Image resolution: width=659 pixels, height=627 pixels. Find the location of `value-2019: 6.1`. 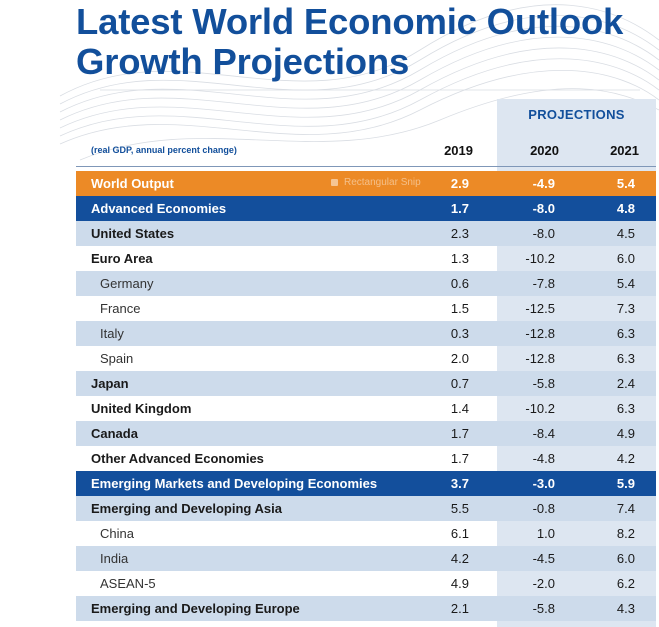

value-2019: 6.1 is located at coordinates (459, 533).